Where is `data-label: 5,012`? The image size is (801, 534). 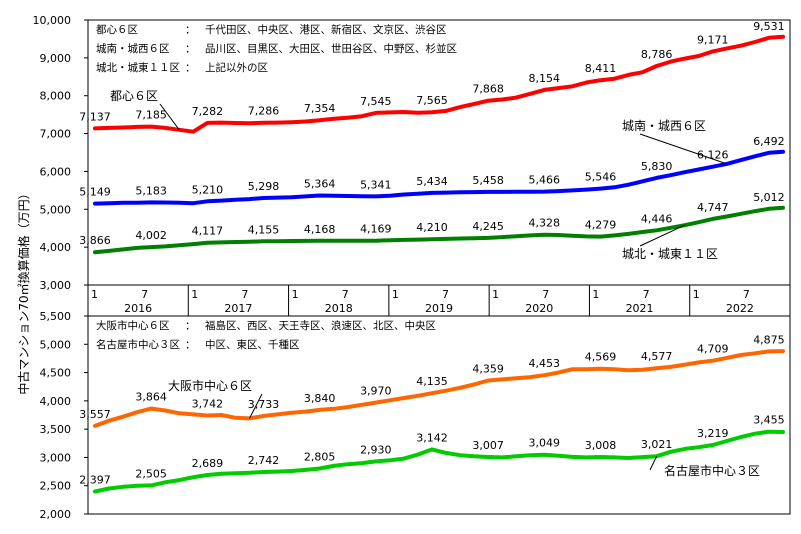 data-label: 5,012 is located at coordinates (769, 197).